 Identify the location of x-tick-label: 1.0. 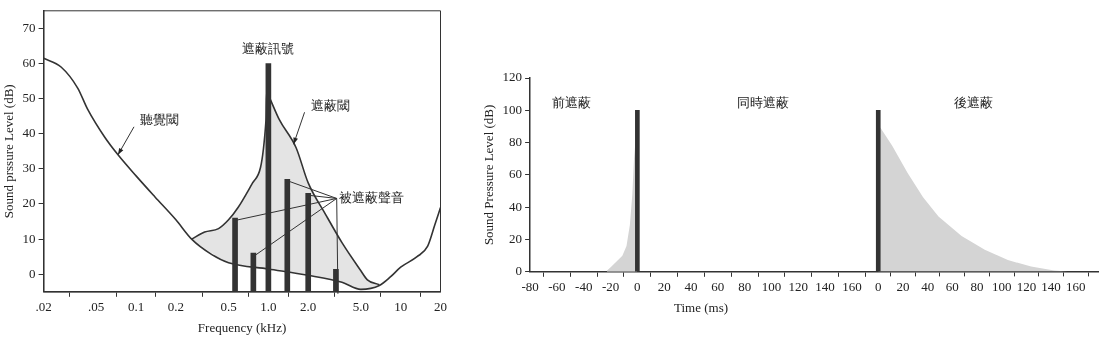
(268, 307).